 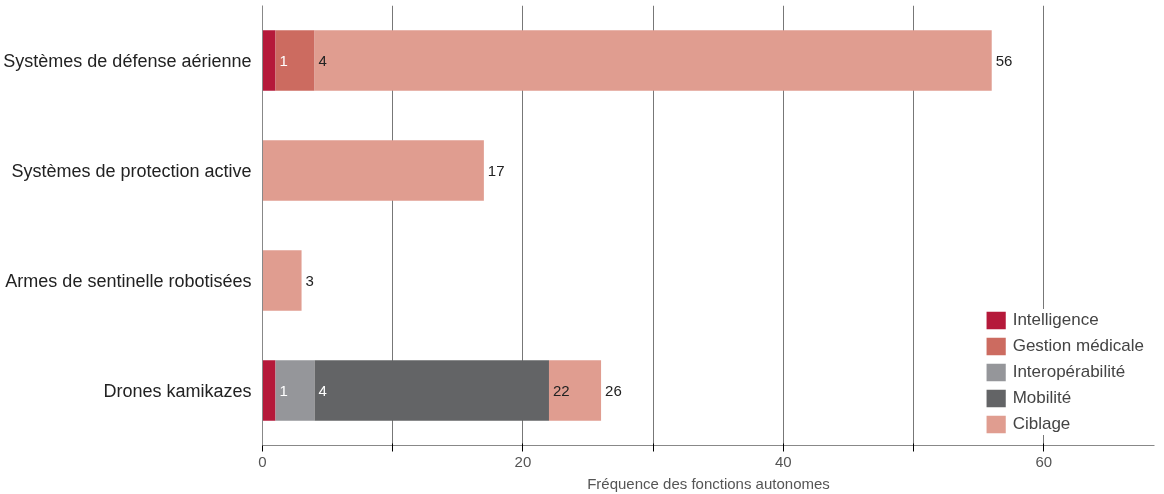 I want to click on y-tick-label: Systèmes de protection active, so click(x=131, y=170).